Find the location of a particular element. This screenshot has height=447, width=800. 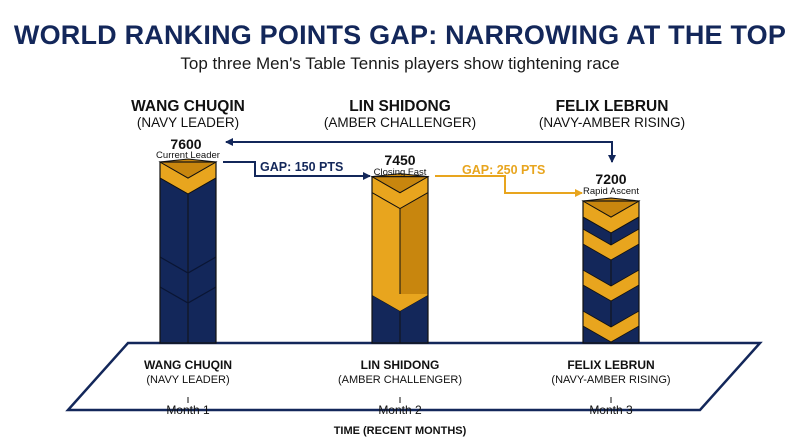

value-label-2: 7450 is located at coordinates (399, 160).